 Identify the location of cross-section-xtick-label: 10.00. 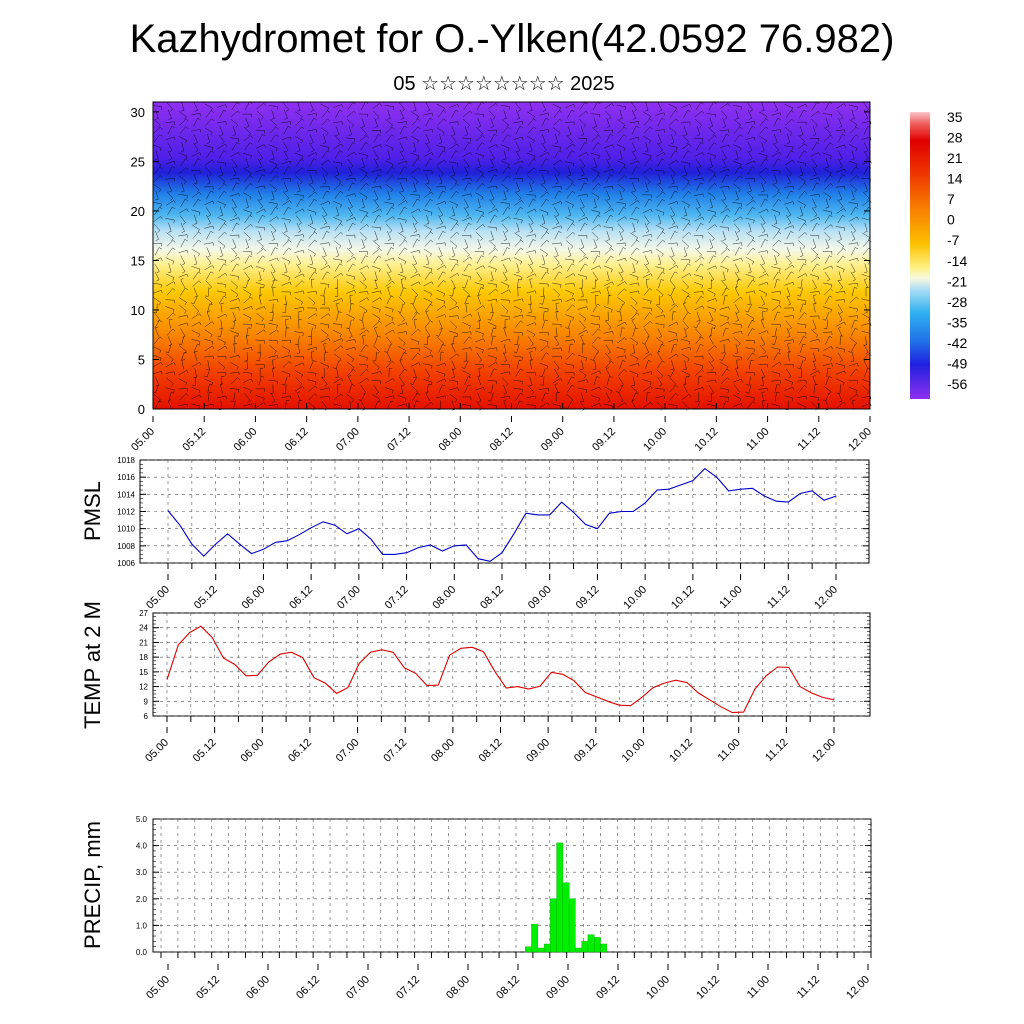
(655, 440).